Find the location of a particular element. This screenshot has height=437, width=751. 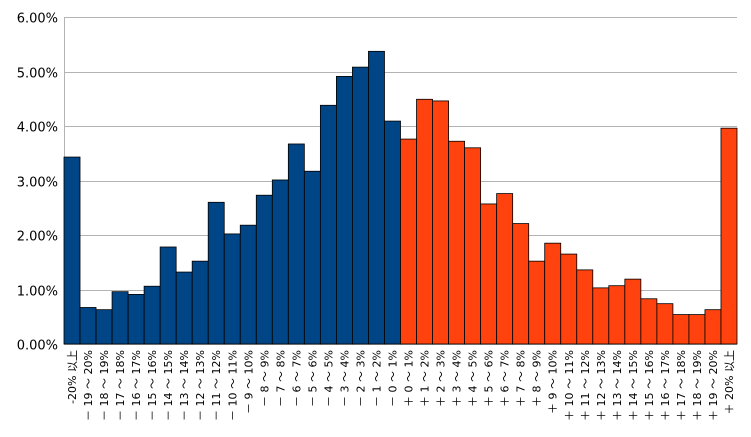

x-tick-label: ＋ 20% 以上 is located at coordinates (729, 382).